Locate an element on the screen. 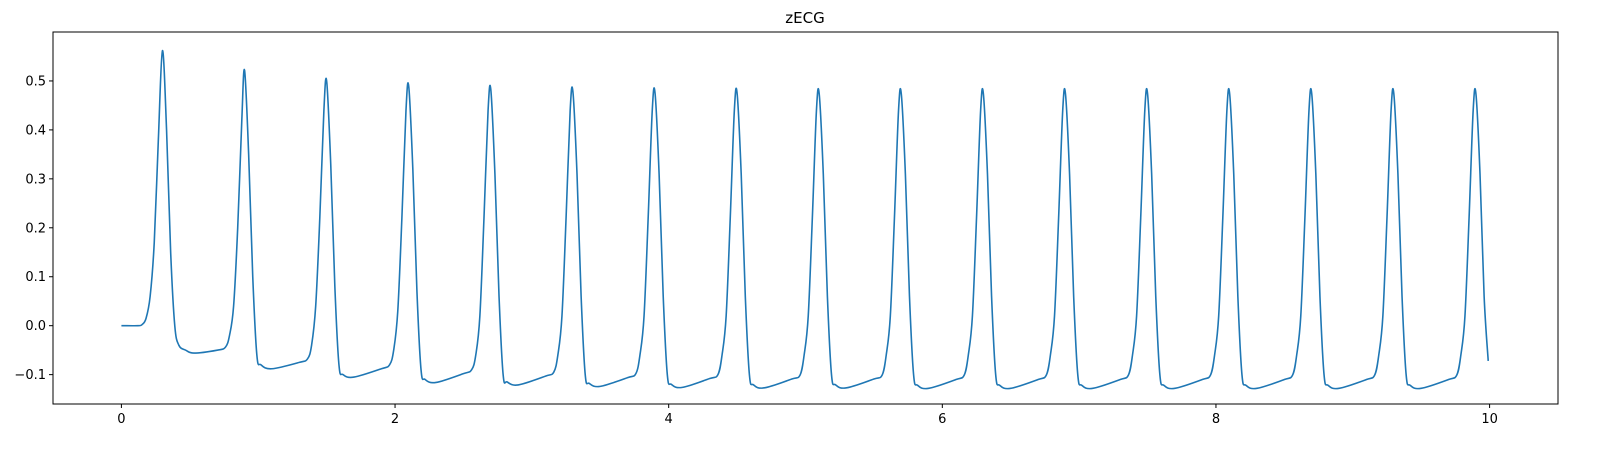 The height and width of the screenshot is (451, 1613). x-tick-label: 6 is located at coordinates (942, 419).